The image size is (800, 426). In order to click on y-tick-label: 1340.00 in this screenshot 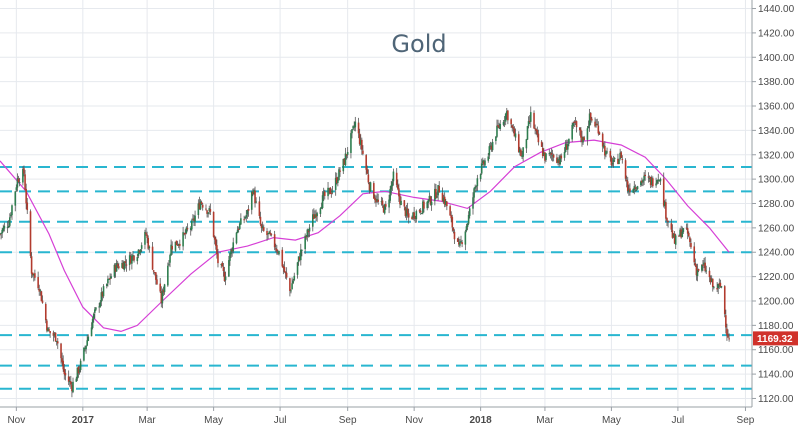, I will do `click(776, 131)`.